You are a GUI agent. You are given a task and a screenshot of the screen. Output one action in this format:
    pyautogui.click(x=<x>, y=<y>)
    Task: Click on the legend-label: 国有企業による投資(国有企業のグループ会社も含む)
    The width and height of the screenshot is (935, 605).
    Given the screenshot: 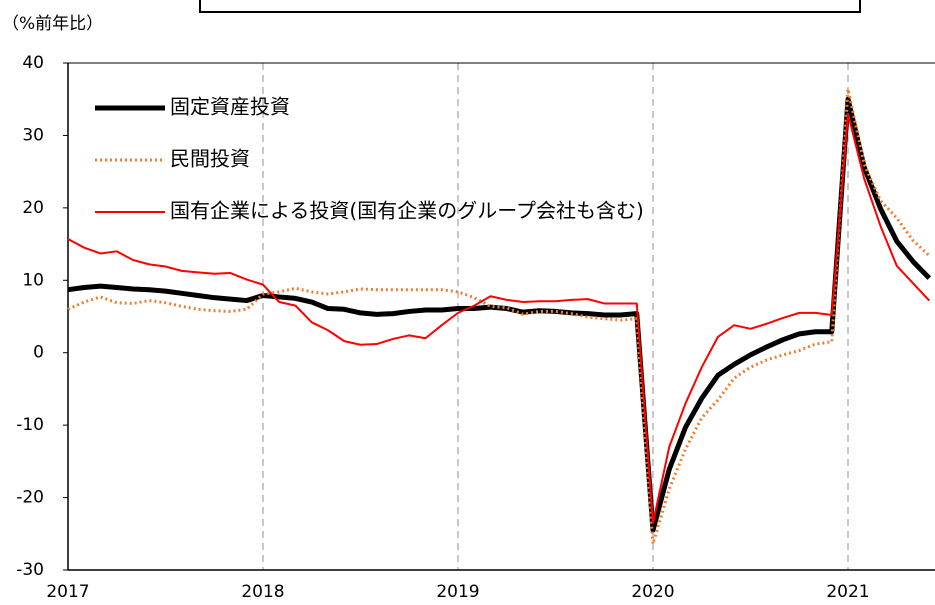 What is the action you would take?
    pyautogui.click(x=407, y=211)
    